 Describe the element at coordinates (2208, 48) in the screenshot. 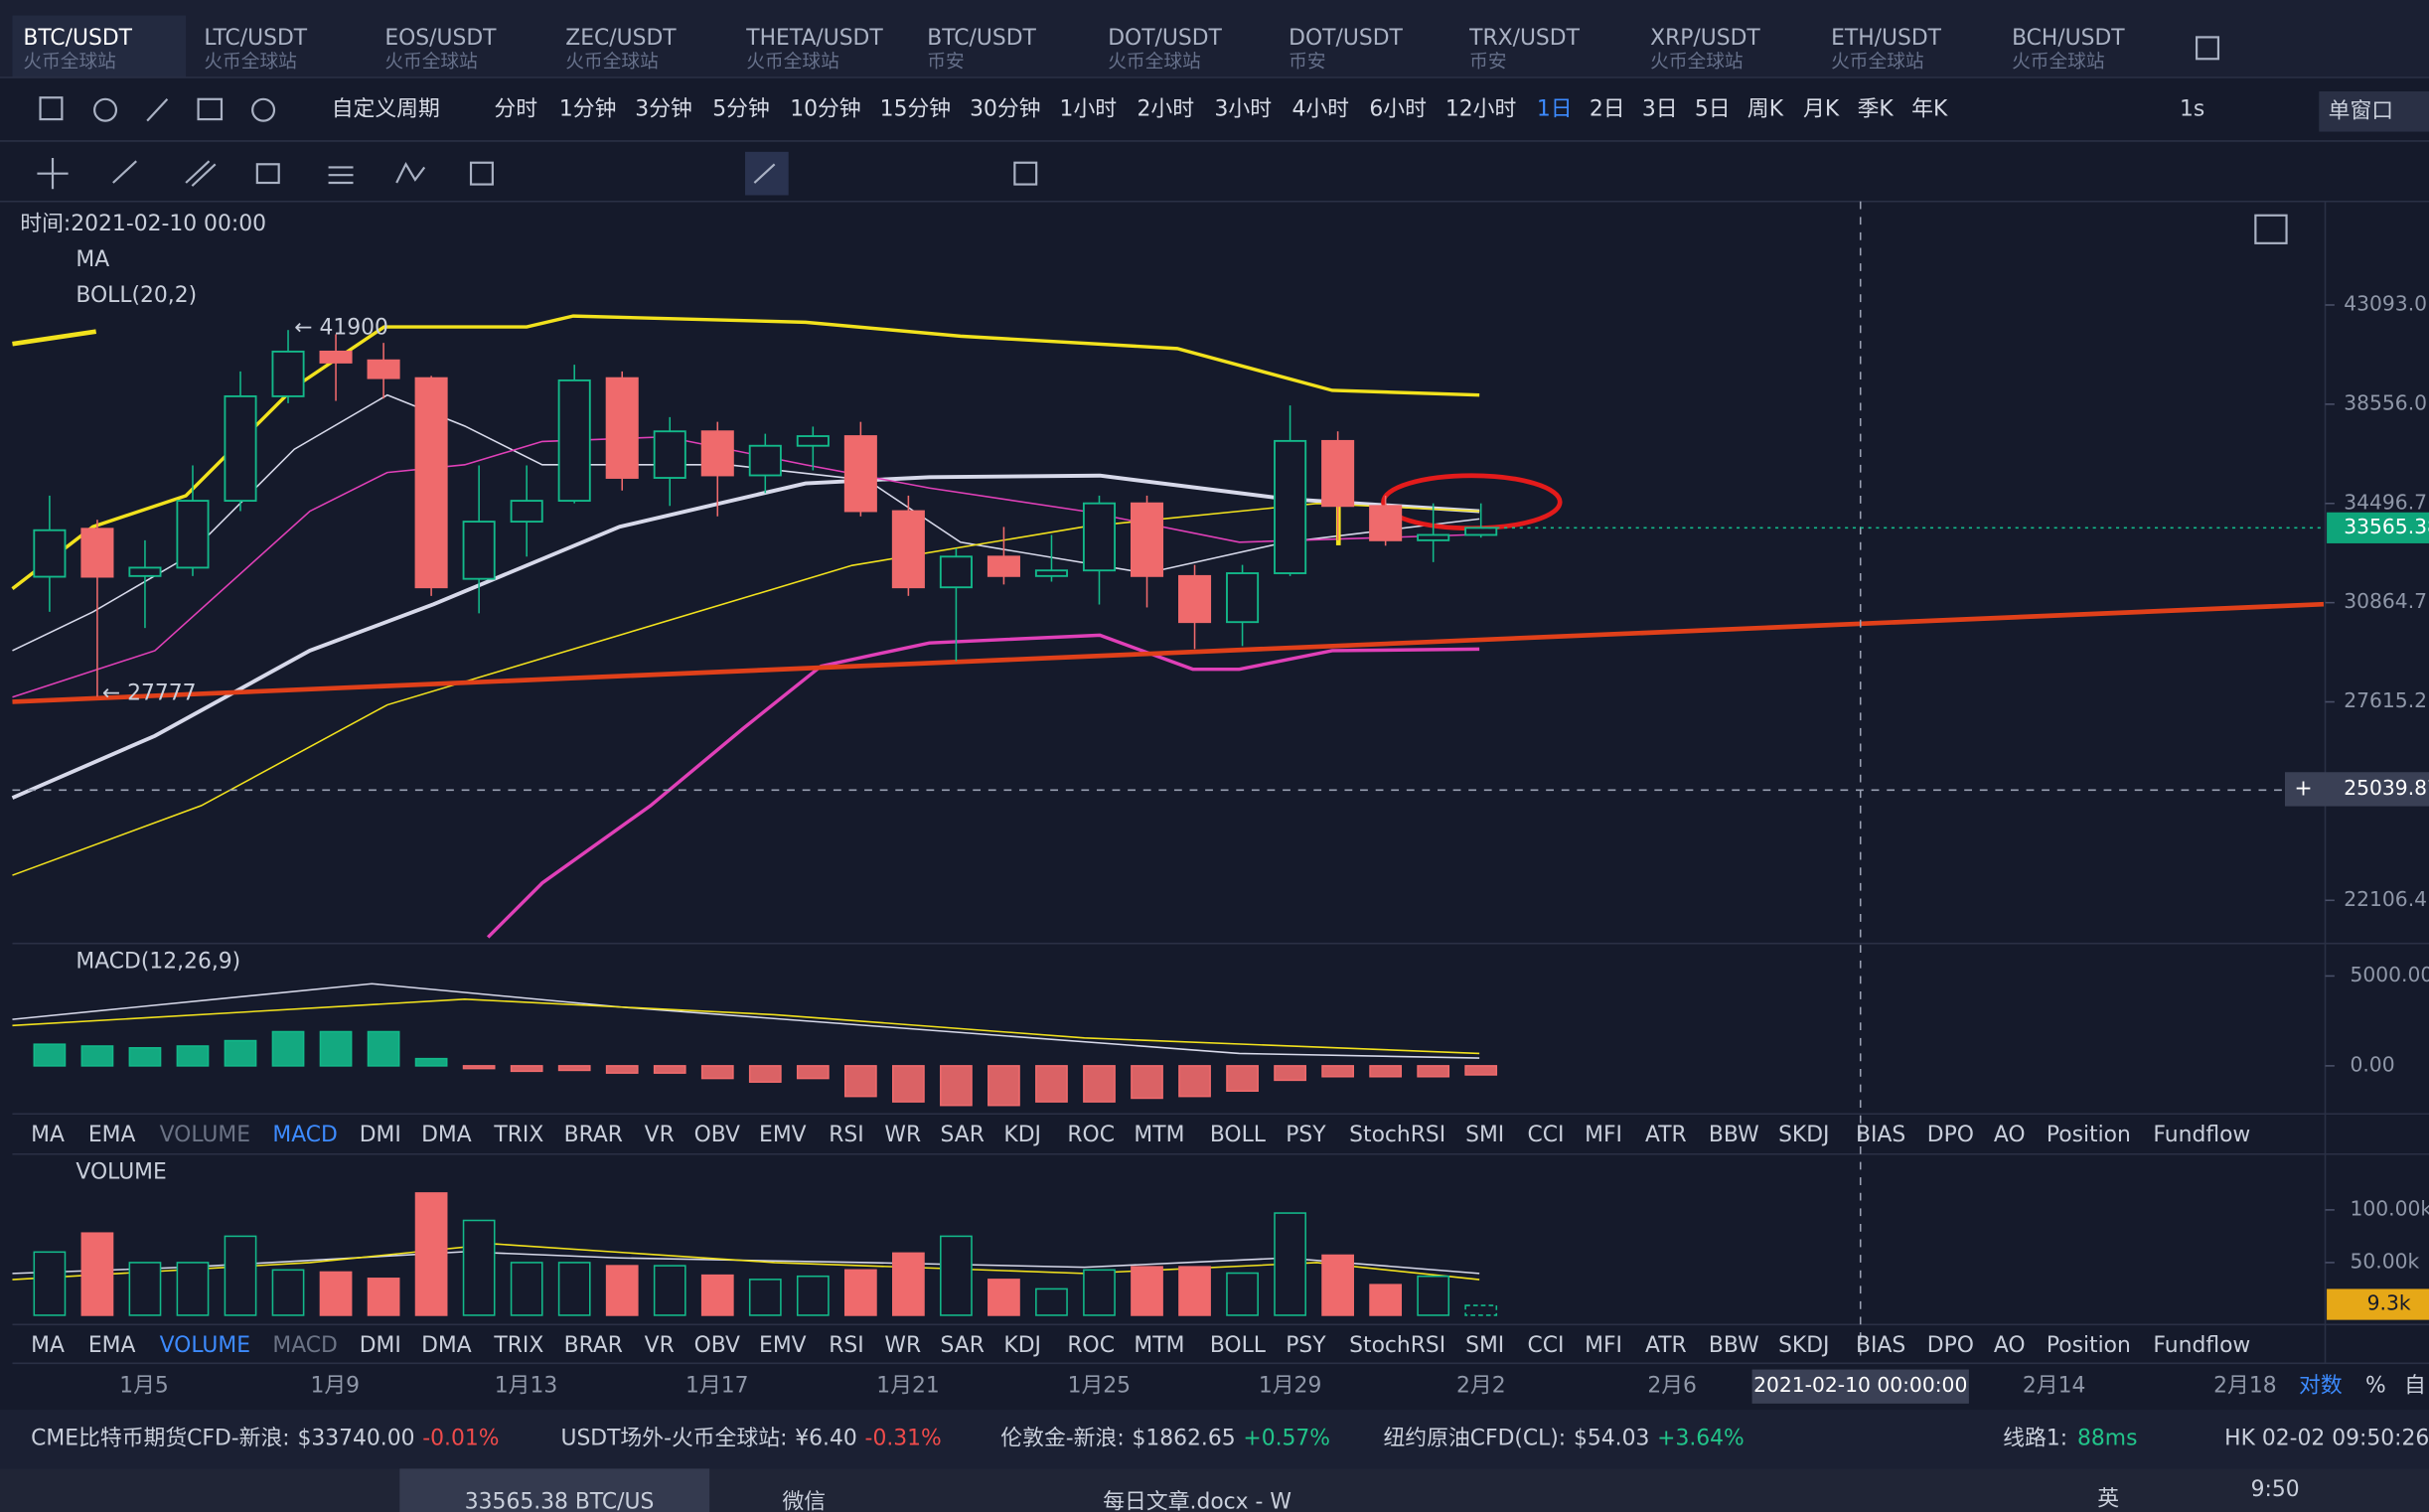

I see `add-tab` at that location.